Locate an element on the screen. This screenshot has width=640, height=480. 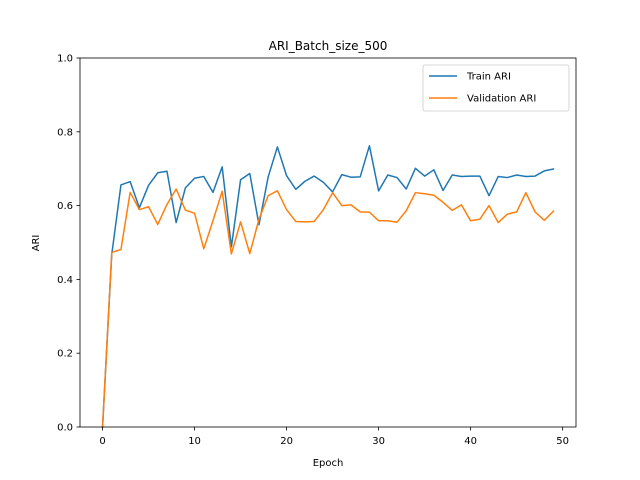
legend-label-0: Train ARI is located at coordinates (488, 77).